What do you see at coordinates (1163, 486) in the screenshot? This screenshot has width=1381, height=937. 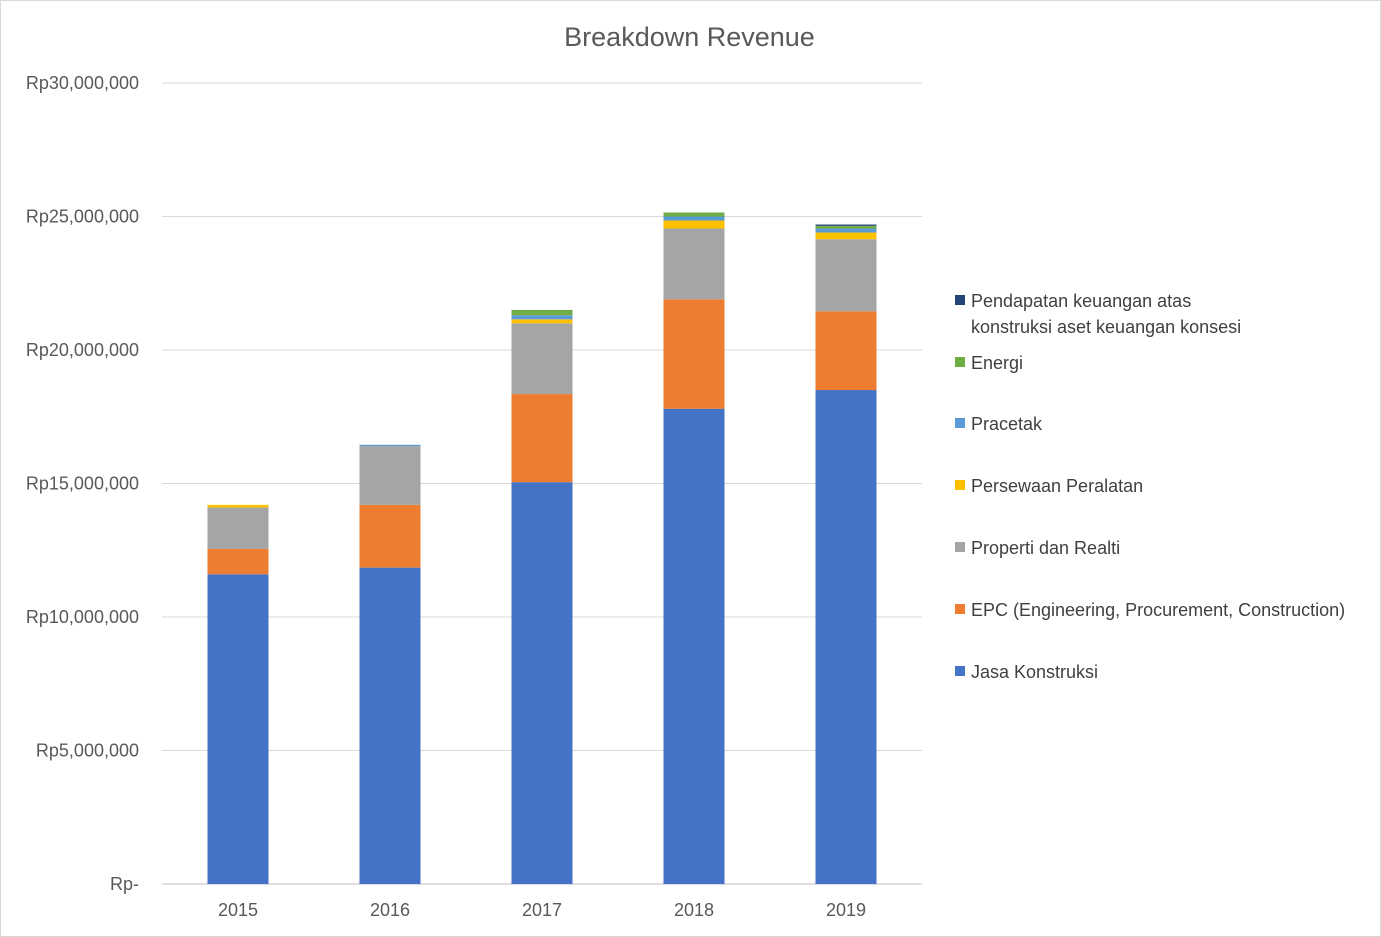 I see `legend-item: Persewaan Peralatan` at bounding box center [1163, 486].